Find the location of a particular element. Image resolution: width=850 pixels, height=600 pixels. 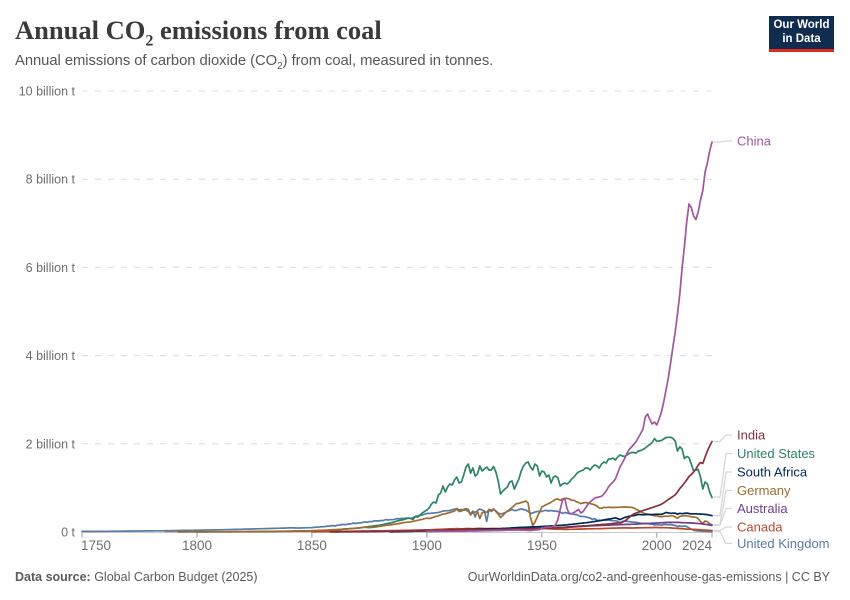

svg-text: 10 billion t is located at coordinates (47, 92).